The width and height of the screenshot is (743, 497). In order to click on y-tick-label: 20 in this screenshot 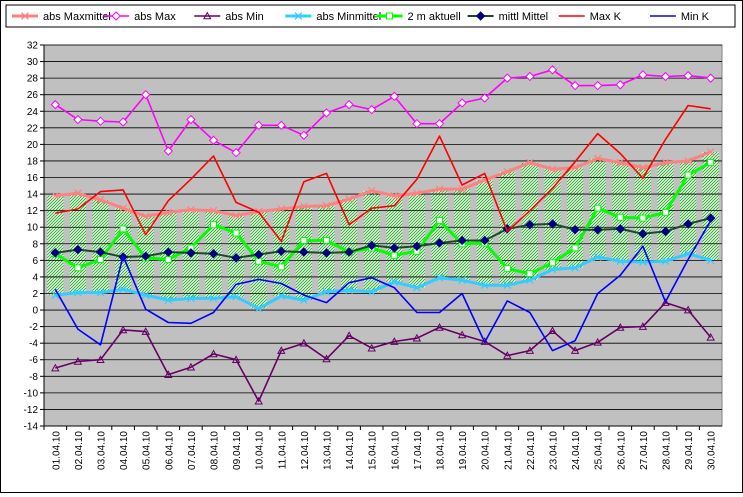, I will do `click(33, 145)`.